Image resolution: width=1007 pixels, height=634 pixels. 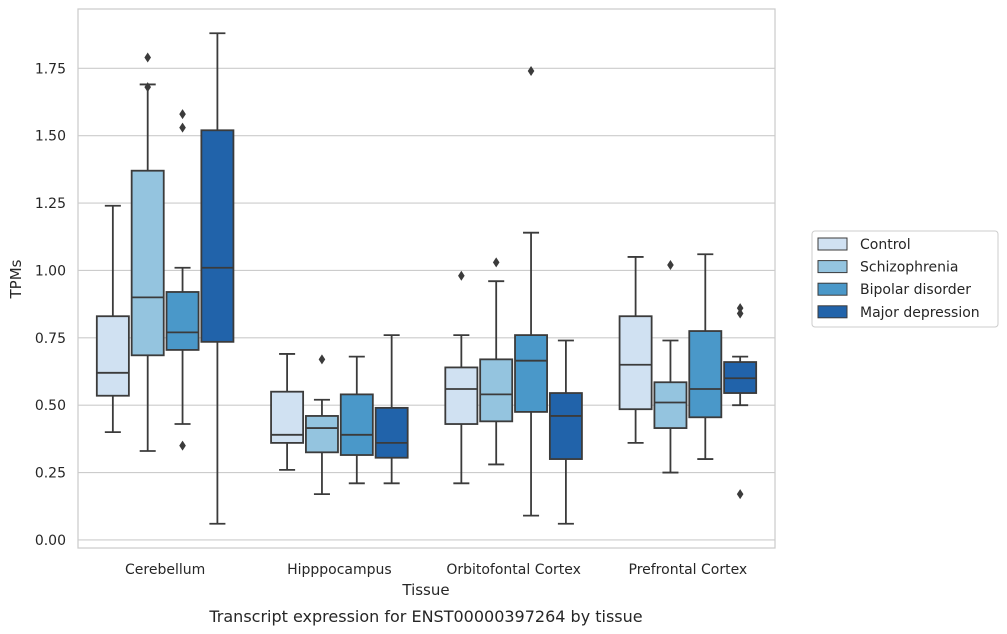 What do you see at coordinates (425, 590) in the screenshot?
I see `x-axis-label: Tissue` at bounding box center [425, 590].